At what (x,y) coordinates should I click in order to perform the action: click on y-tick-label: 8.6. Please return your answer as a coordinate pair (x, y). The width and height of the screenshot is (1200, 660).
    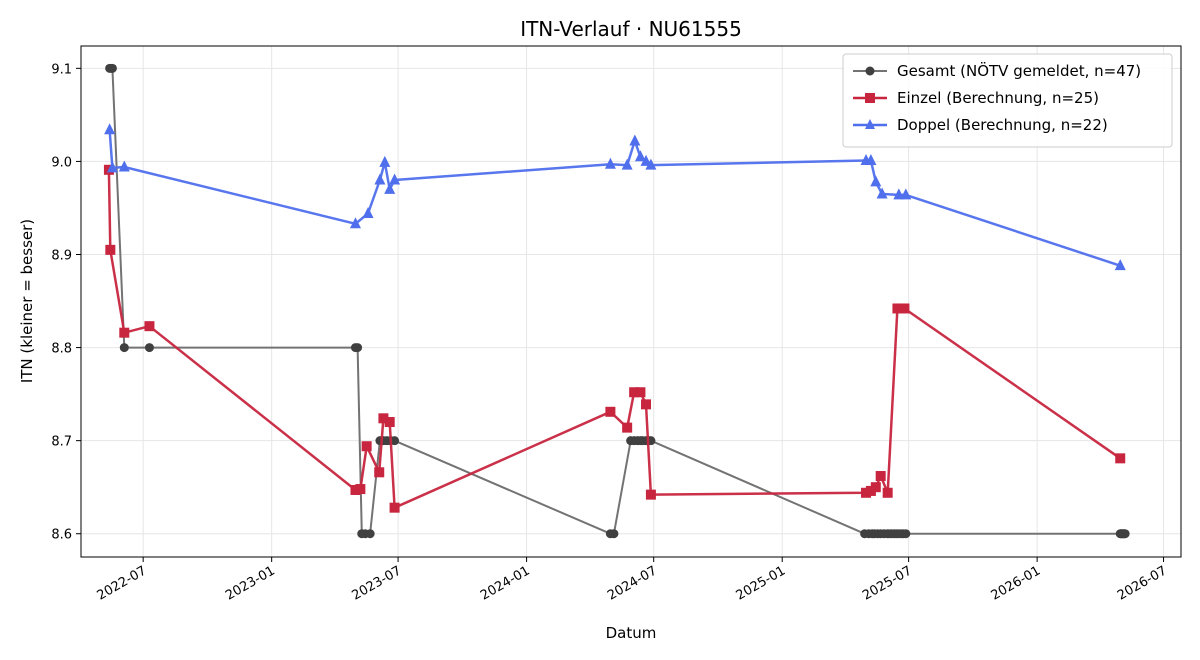
    Looking at the image, I should click on (61, 535).